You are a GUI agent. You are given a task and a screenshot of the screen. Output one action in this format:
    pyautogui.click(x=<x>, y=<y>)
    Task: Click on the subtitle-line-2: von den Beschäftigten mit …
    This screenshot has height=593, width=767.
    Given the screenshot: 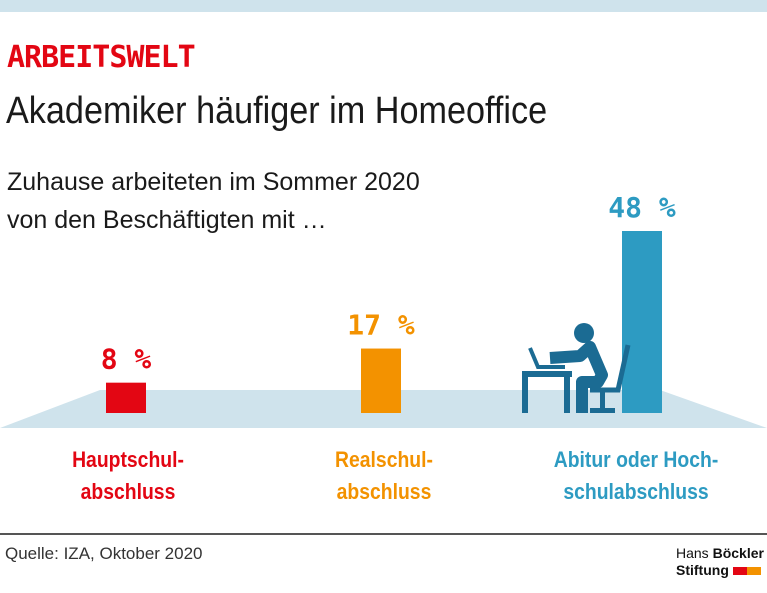 What is the action you would take?
    pyautogui.click(x=167, y=220)
    